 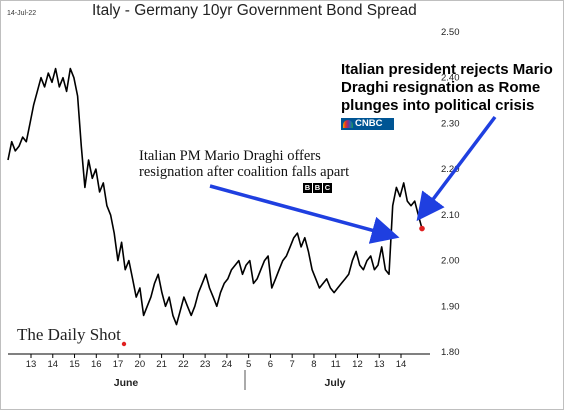 I want to click on cnbc-logo: CNBC, so click(x=367, y=124).